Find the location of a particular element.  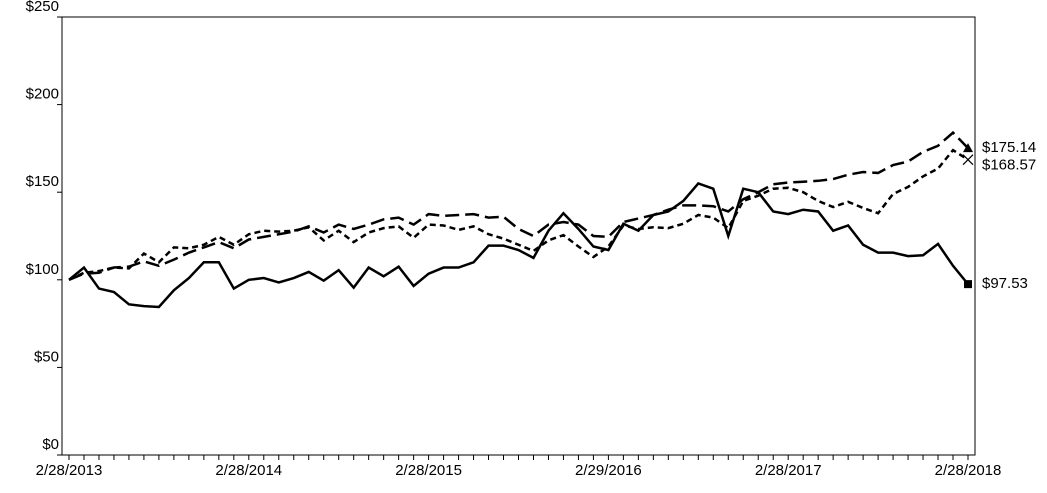

x-tick-label: 2/28/2014 is located at coordinates (248, 470).